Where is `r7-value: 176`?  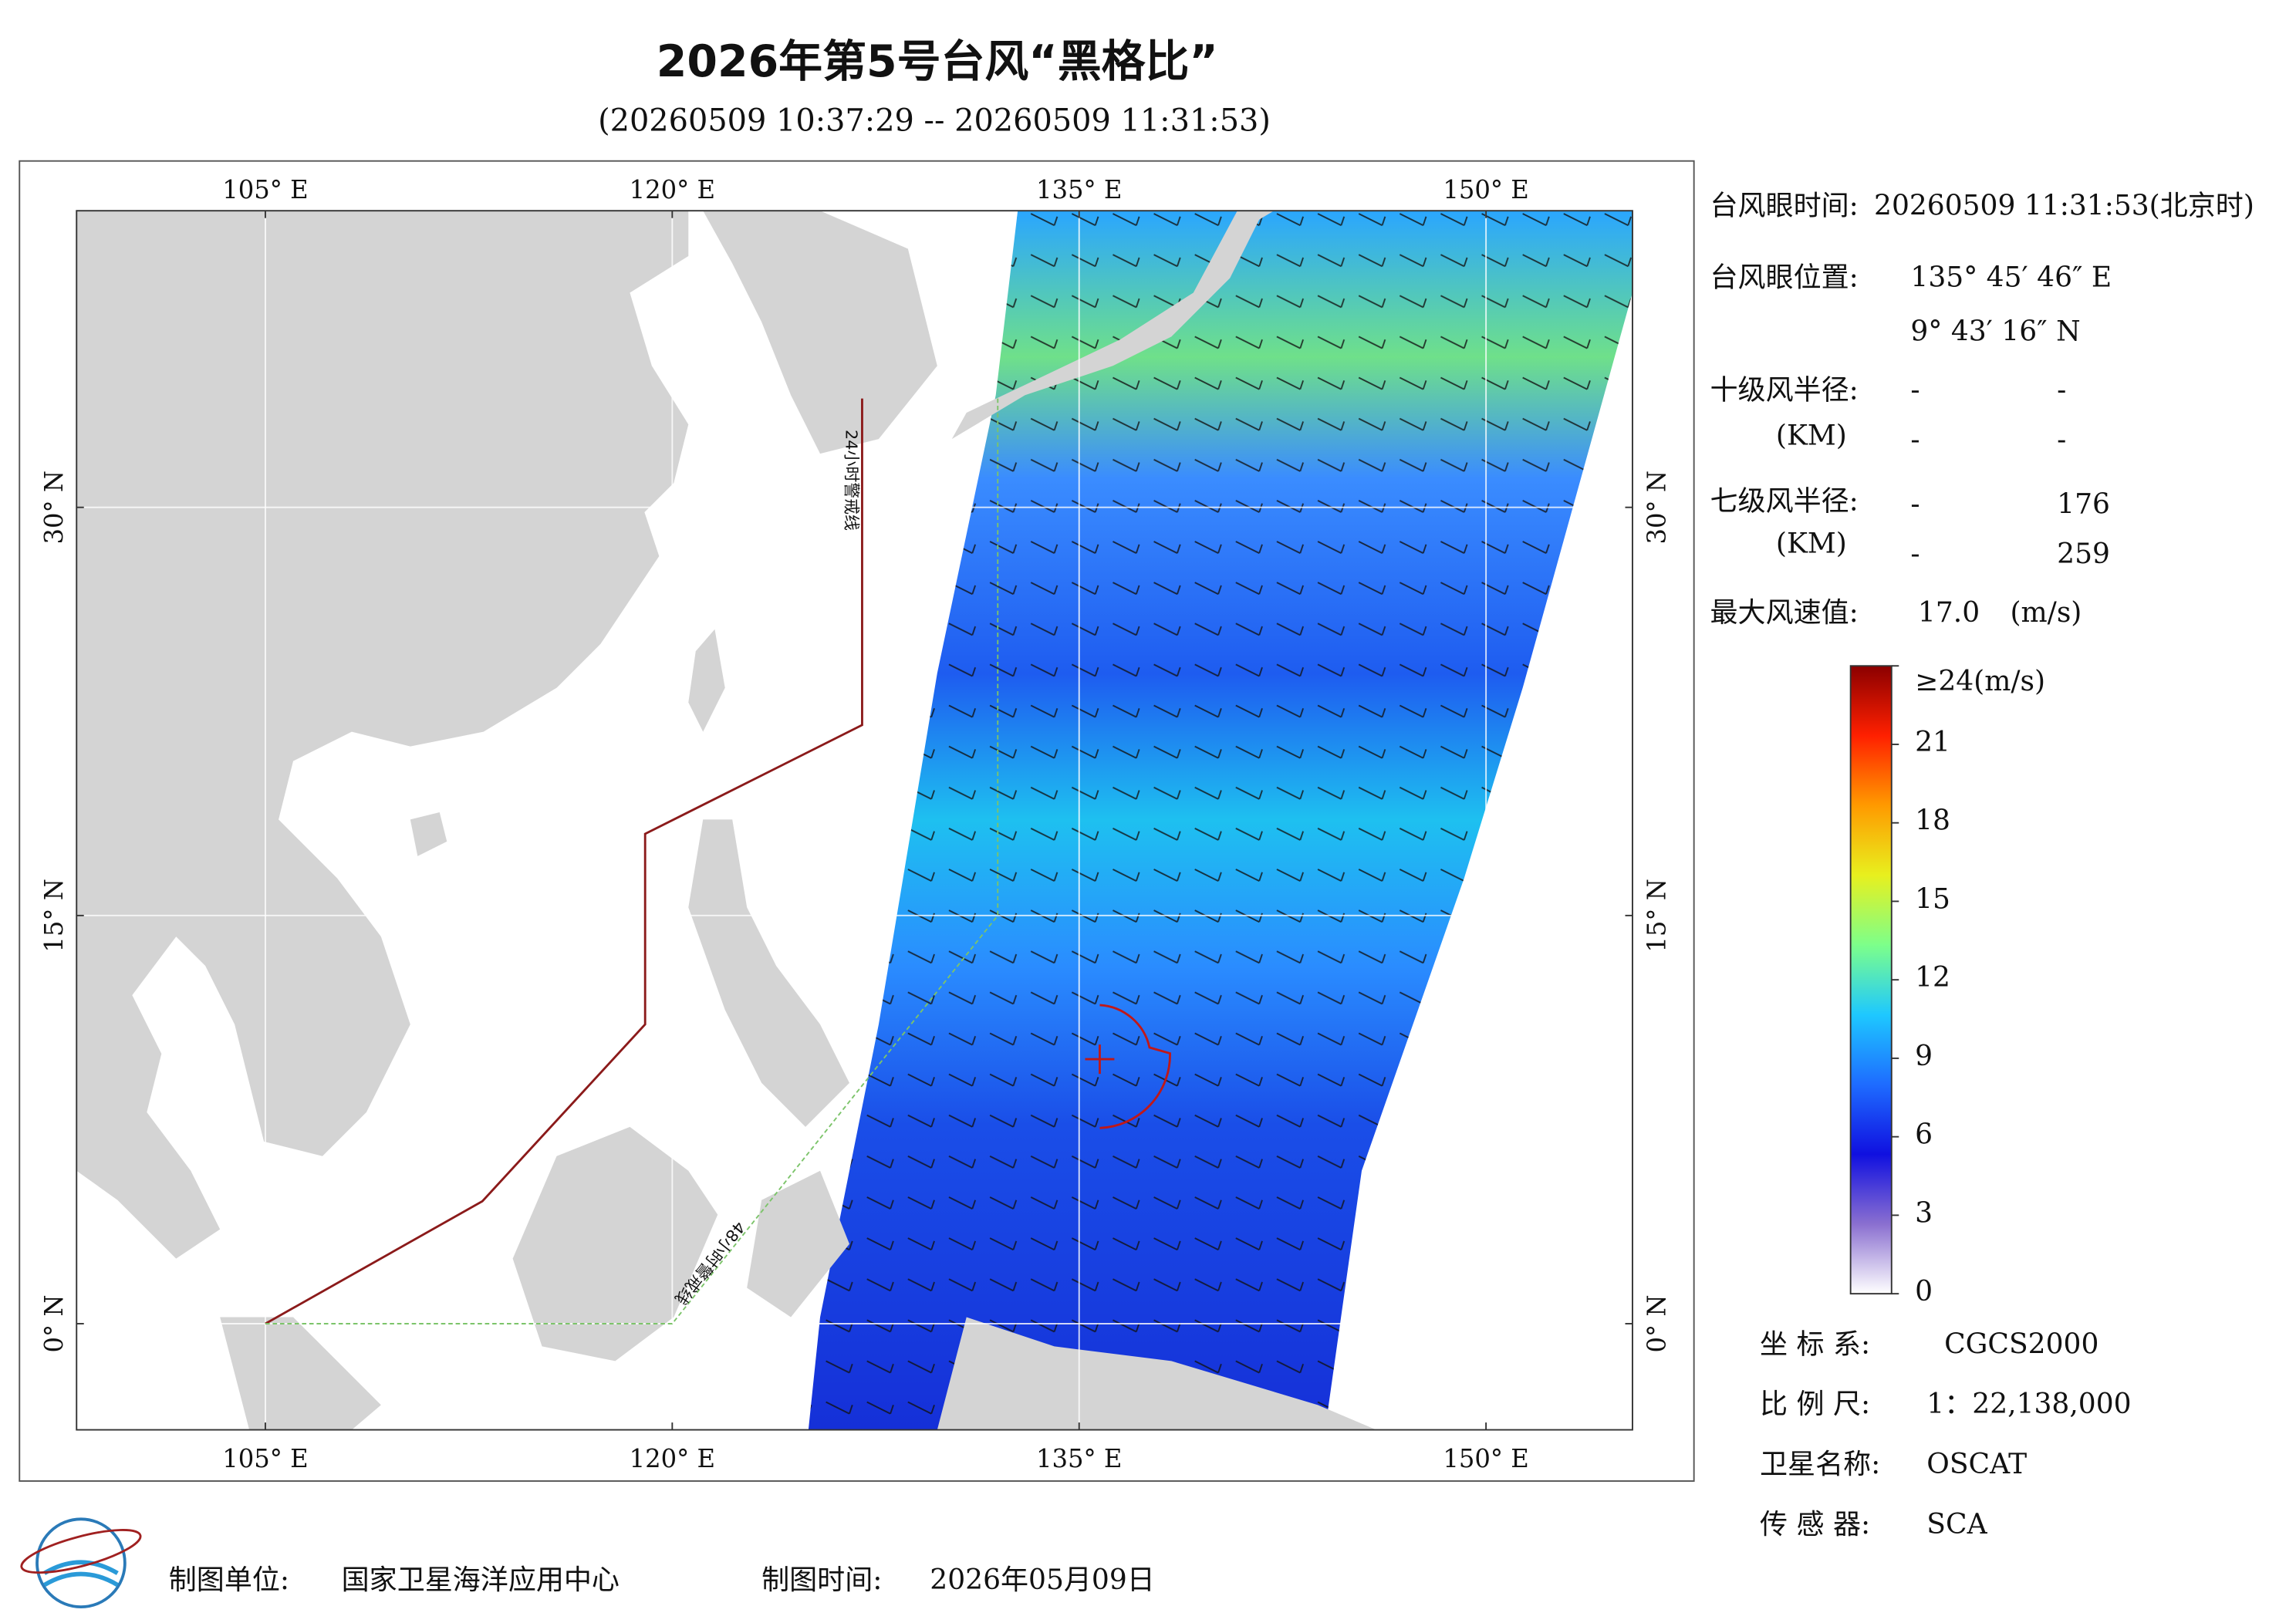 r7-value: 176 is located at coordinates (2083, 504).